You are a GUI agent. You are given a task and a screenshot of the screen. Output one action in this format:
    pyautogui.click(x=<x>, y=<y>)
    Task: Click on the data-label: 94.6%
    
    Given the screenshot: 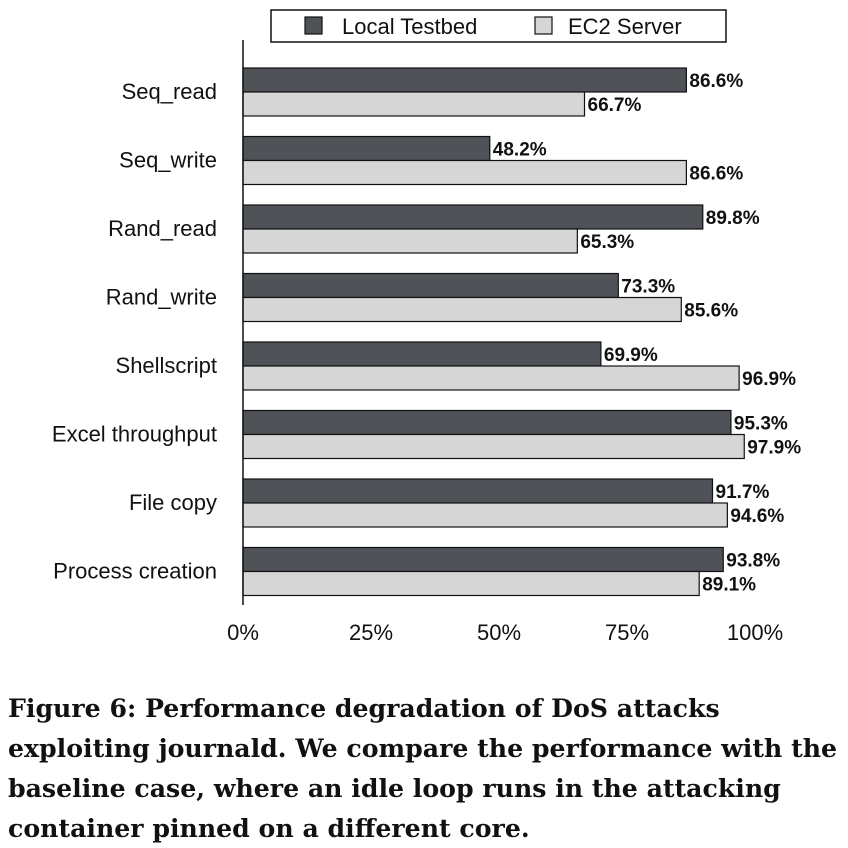 What is the action you would take?
    pyautogui.click(x=757, y=516)
    